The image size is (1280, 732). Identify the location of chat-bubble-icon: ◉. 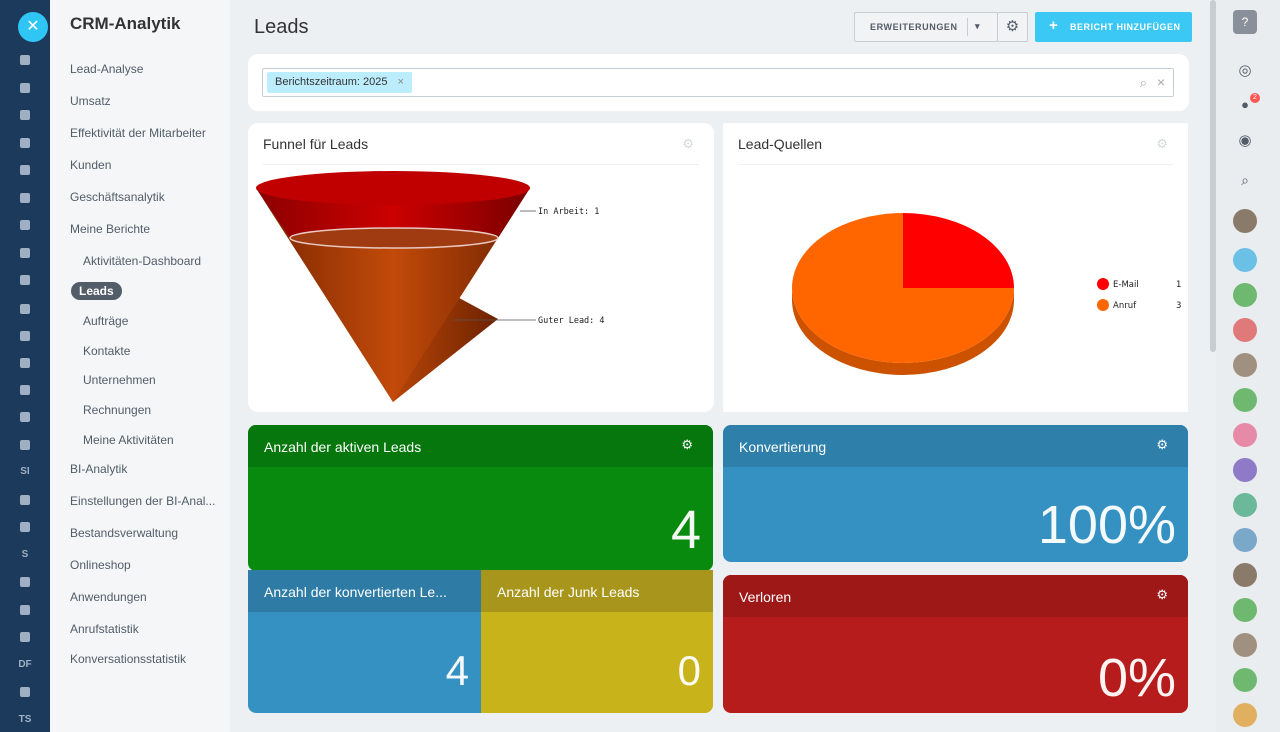
(1245, 140).